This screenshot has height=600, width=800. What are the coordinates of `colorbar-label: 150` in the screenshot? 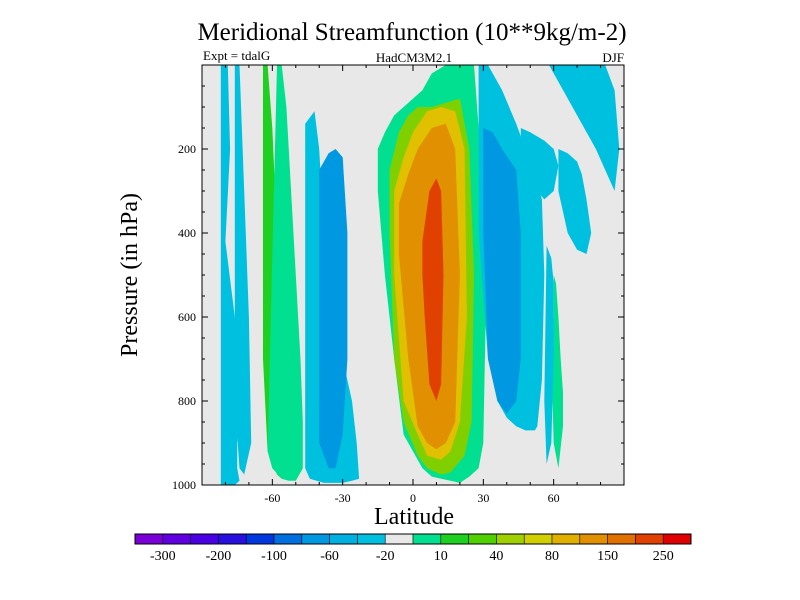 It's located at (607, 556).